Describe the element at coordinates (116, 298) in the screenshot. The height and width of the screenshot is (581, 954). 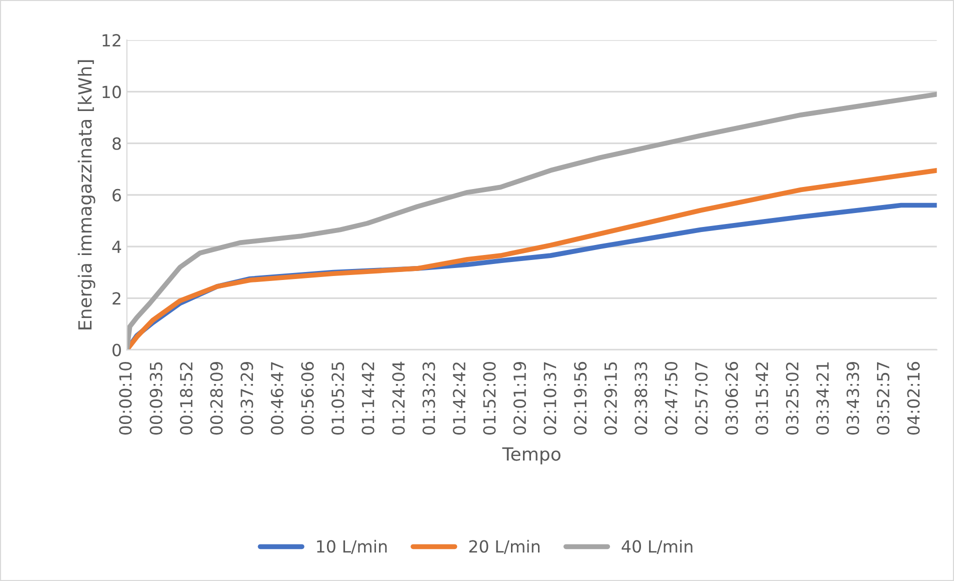
I see `y-tick-label: 2` at that location.